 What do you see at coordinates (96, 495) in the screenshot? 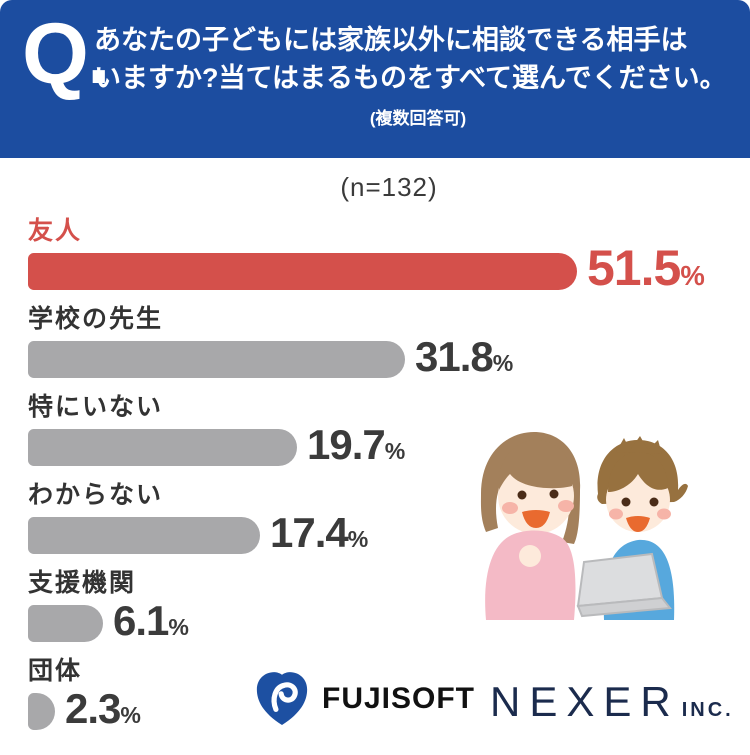
I see `bar-category-label: わからない` at bounding box center [96, 495].